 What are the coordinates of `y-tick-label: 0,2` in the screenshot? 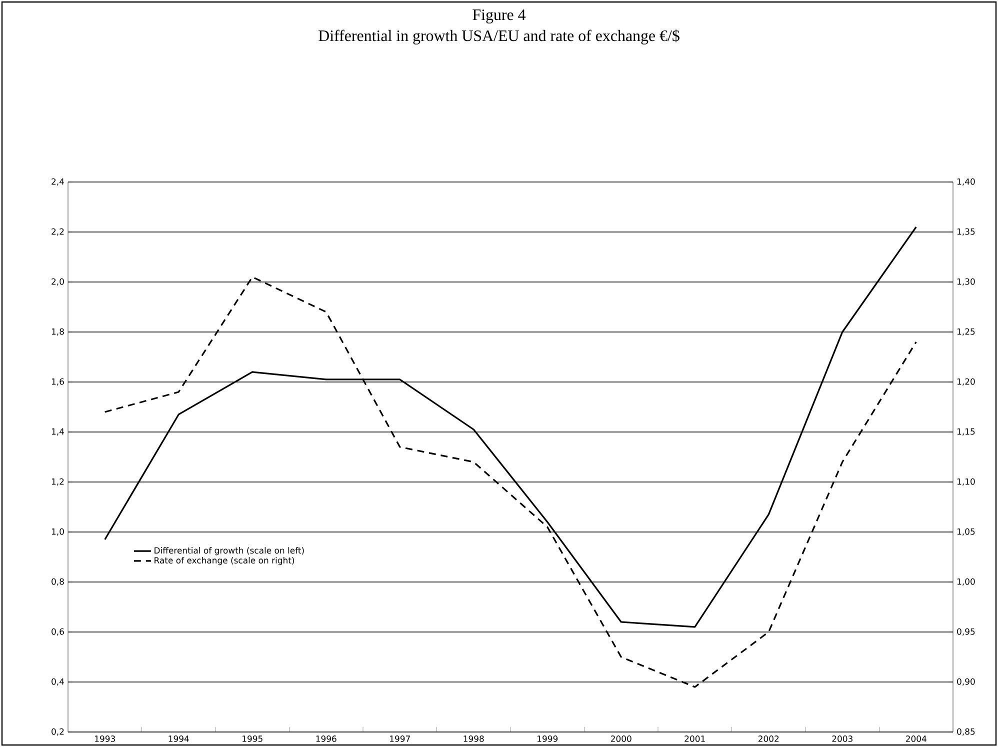 It's located at (58, 732).